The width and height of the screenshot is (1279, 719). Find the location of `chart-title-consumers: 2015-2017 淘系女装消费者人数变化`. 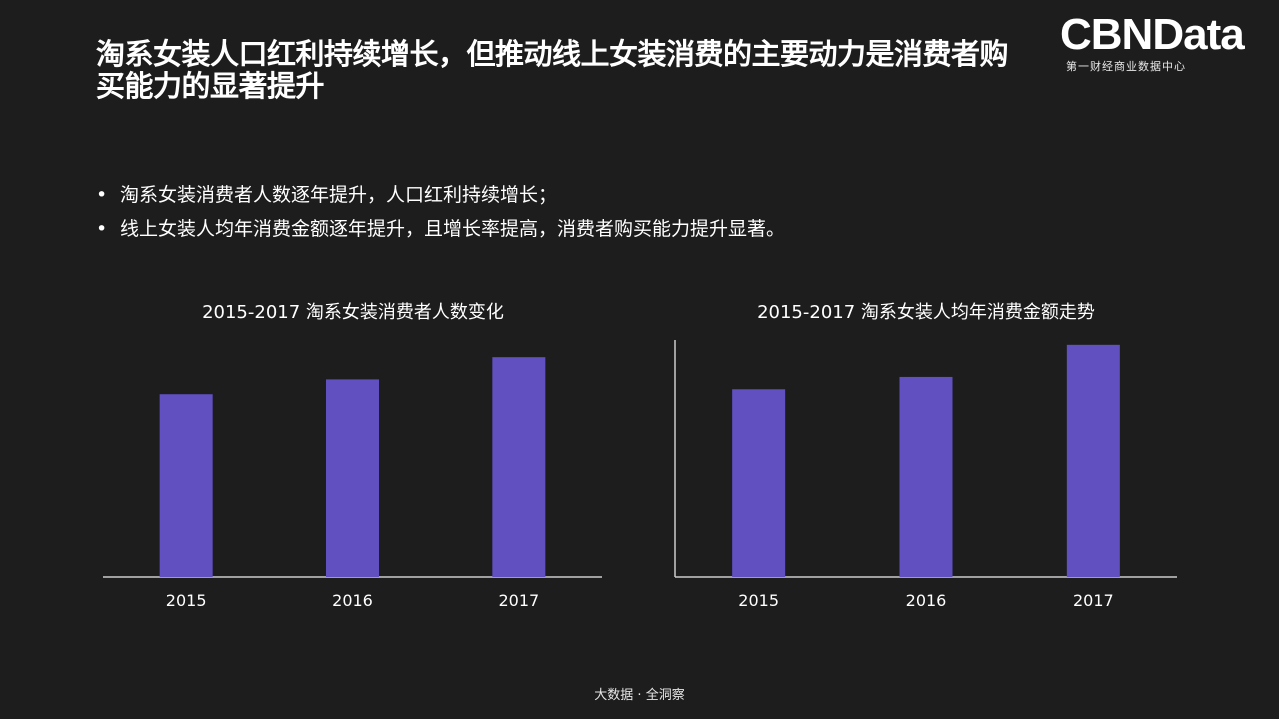

chart-title-consumers: 2015-2017 淘系女装消费者人数变化 is located at coordinates (353, 312).